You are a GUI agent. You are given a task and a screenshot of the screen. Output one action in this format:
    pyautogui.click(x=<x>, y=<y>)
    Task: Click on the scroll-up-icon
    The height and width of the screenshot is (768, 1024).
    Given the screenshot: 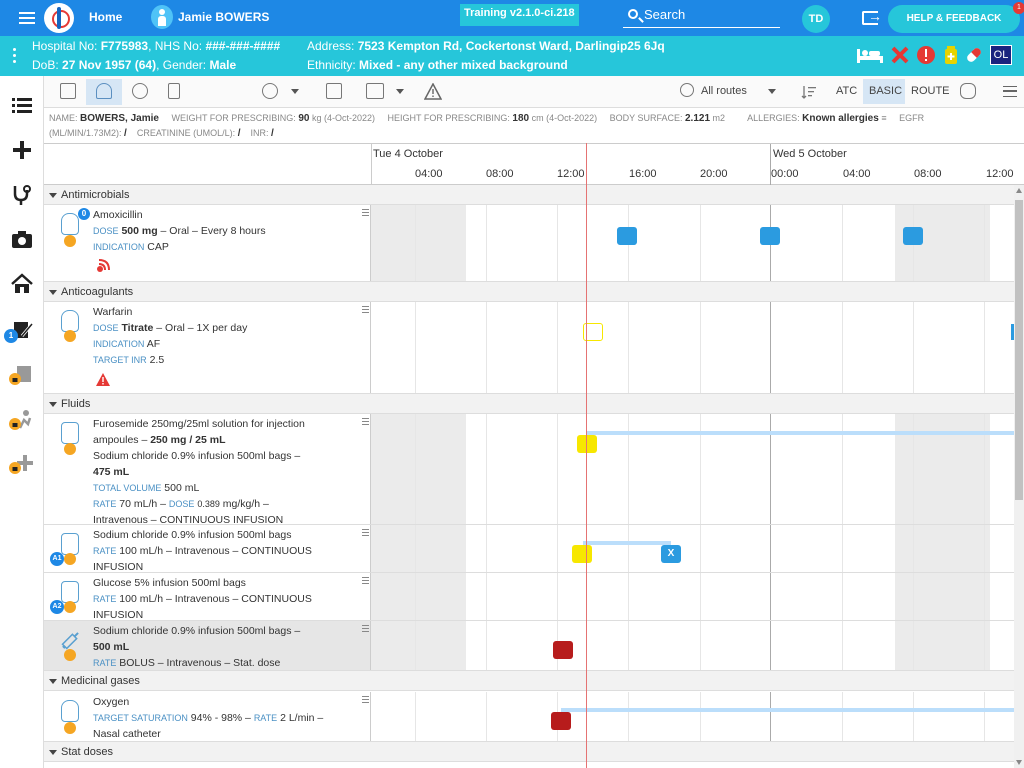 What is the action you would take?
    pyautogui.click(x=1019, y=190)
    